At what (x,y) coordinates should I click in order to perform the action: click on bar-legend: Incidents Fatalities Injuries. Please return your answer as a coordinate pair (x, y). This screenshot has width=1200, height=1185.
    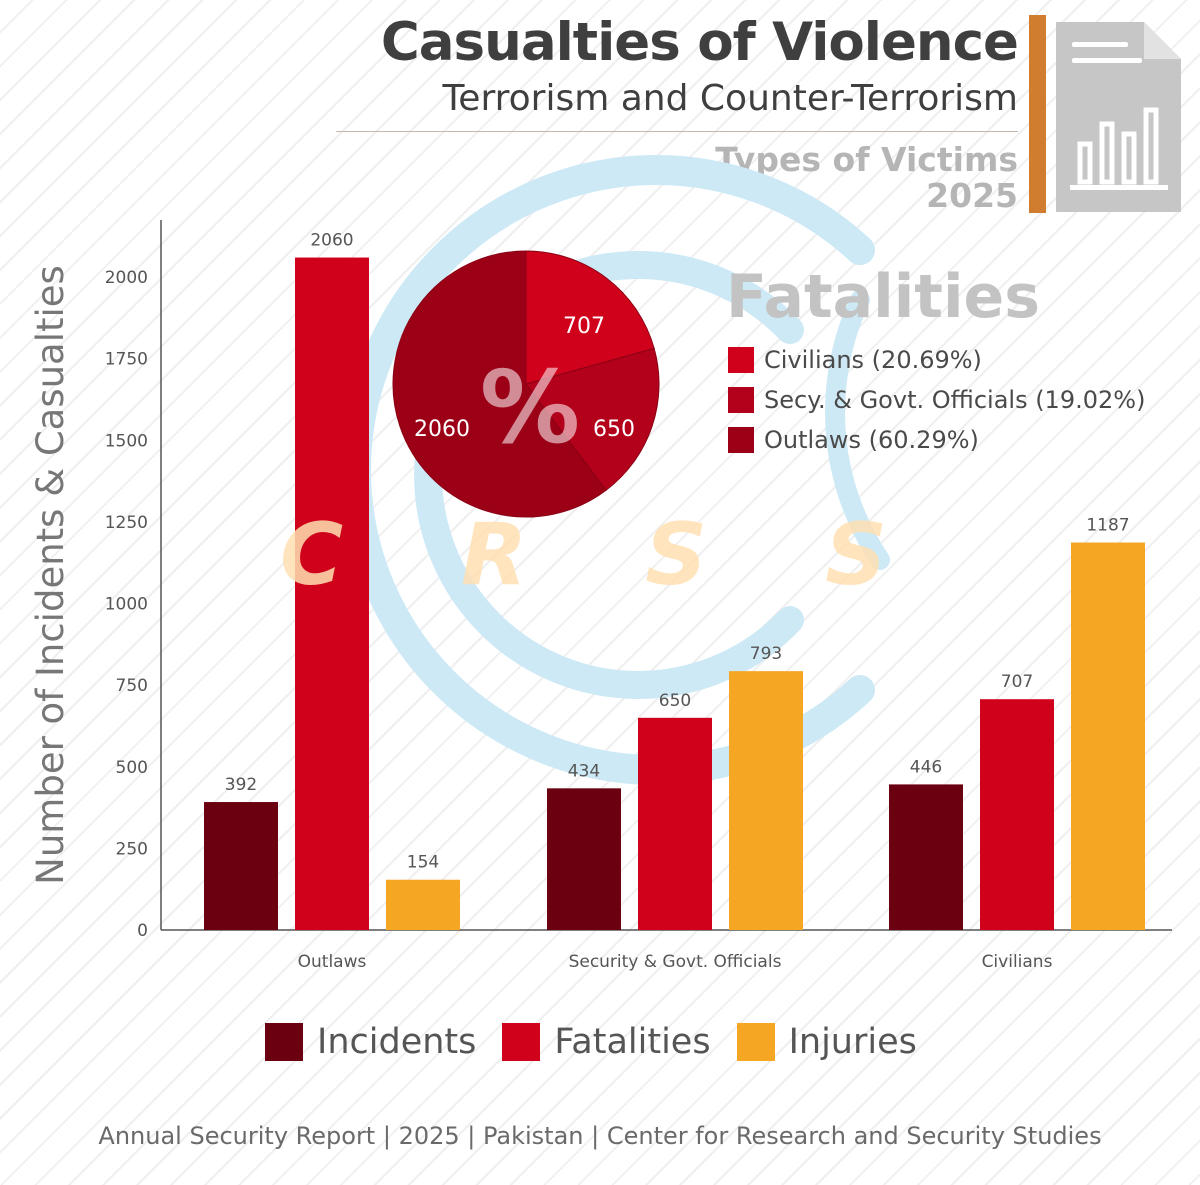
    Looking at the image, I should click on (604, 1042).